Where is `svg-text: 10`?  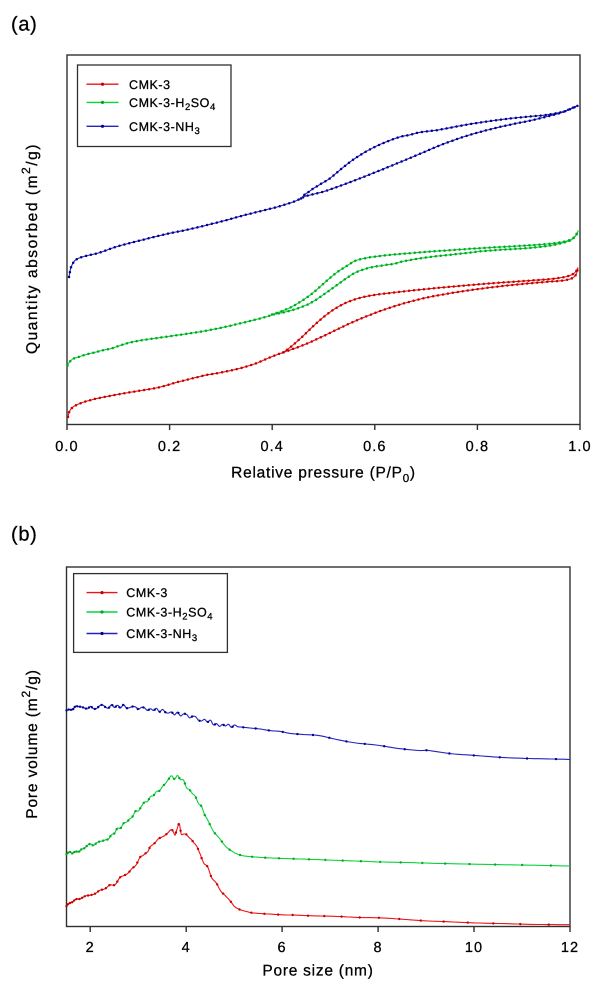
svg-text: 10 is located at coordinates (474, 948).